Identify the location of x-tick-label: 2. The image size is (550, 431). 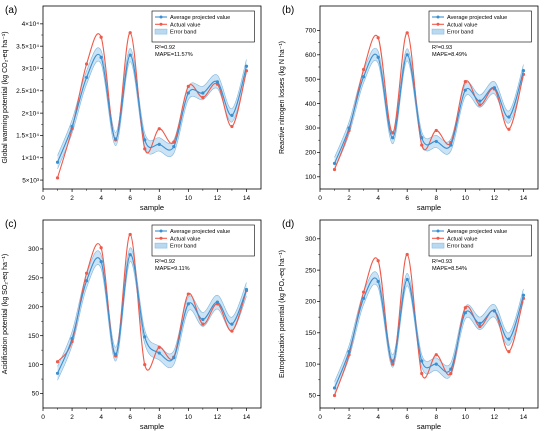
(72, 198).